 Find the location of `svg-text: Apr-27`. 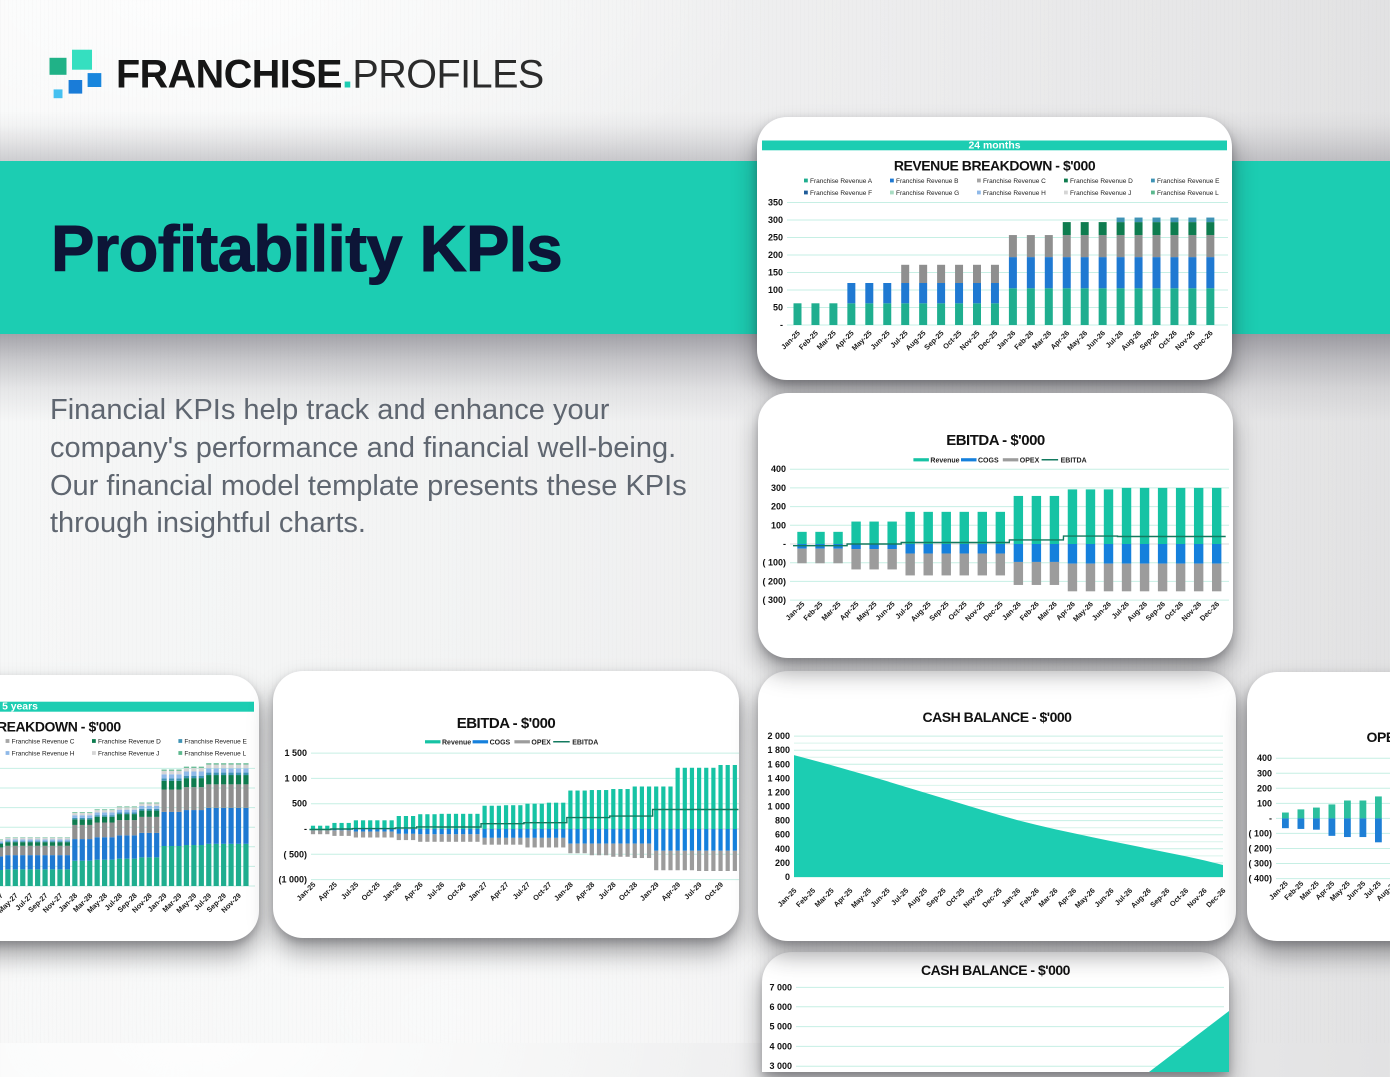

svg-text: Apr-27 is located at coordinates (499, 891).